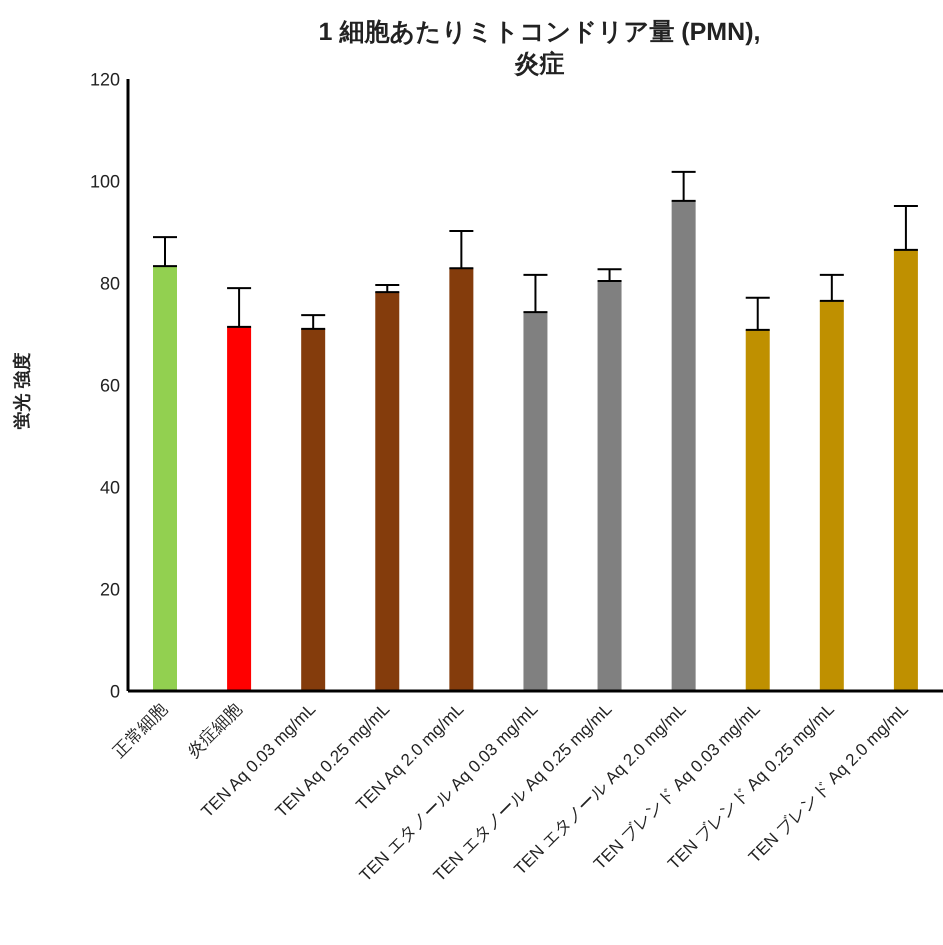 The image size is (943, 945). I want to click on y-tick-label: 60, so click(110, 385).